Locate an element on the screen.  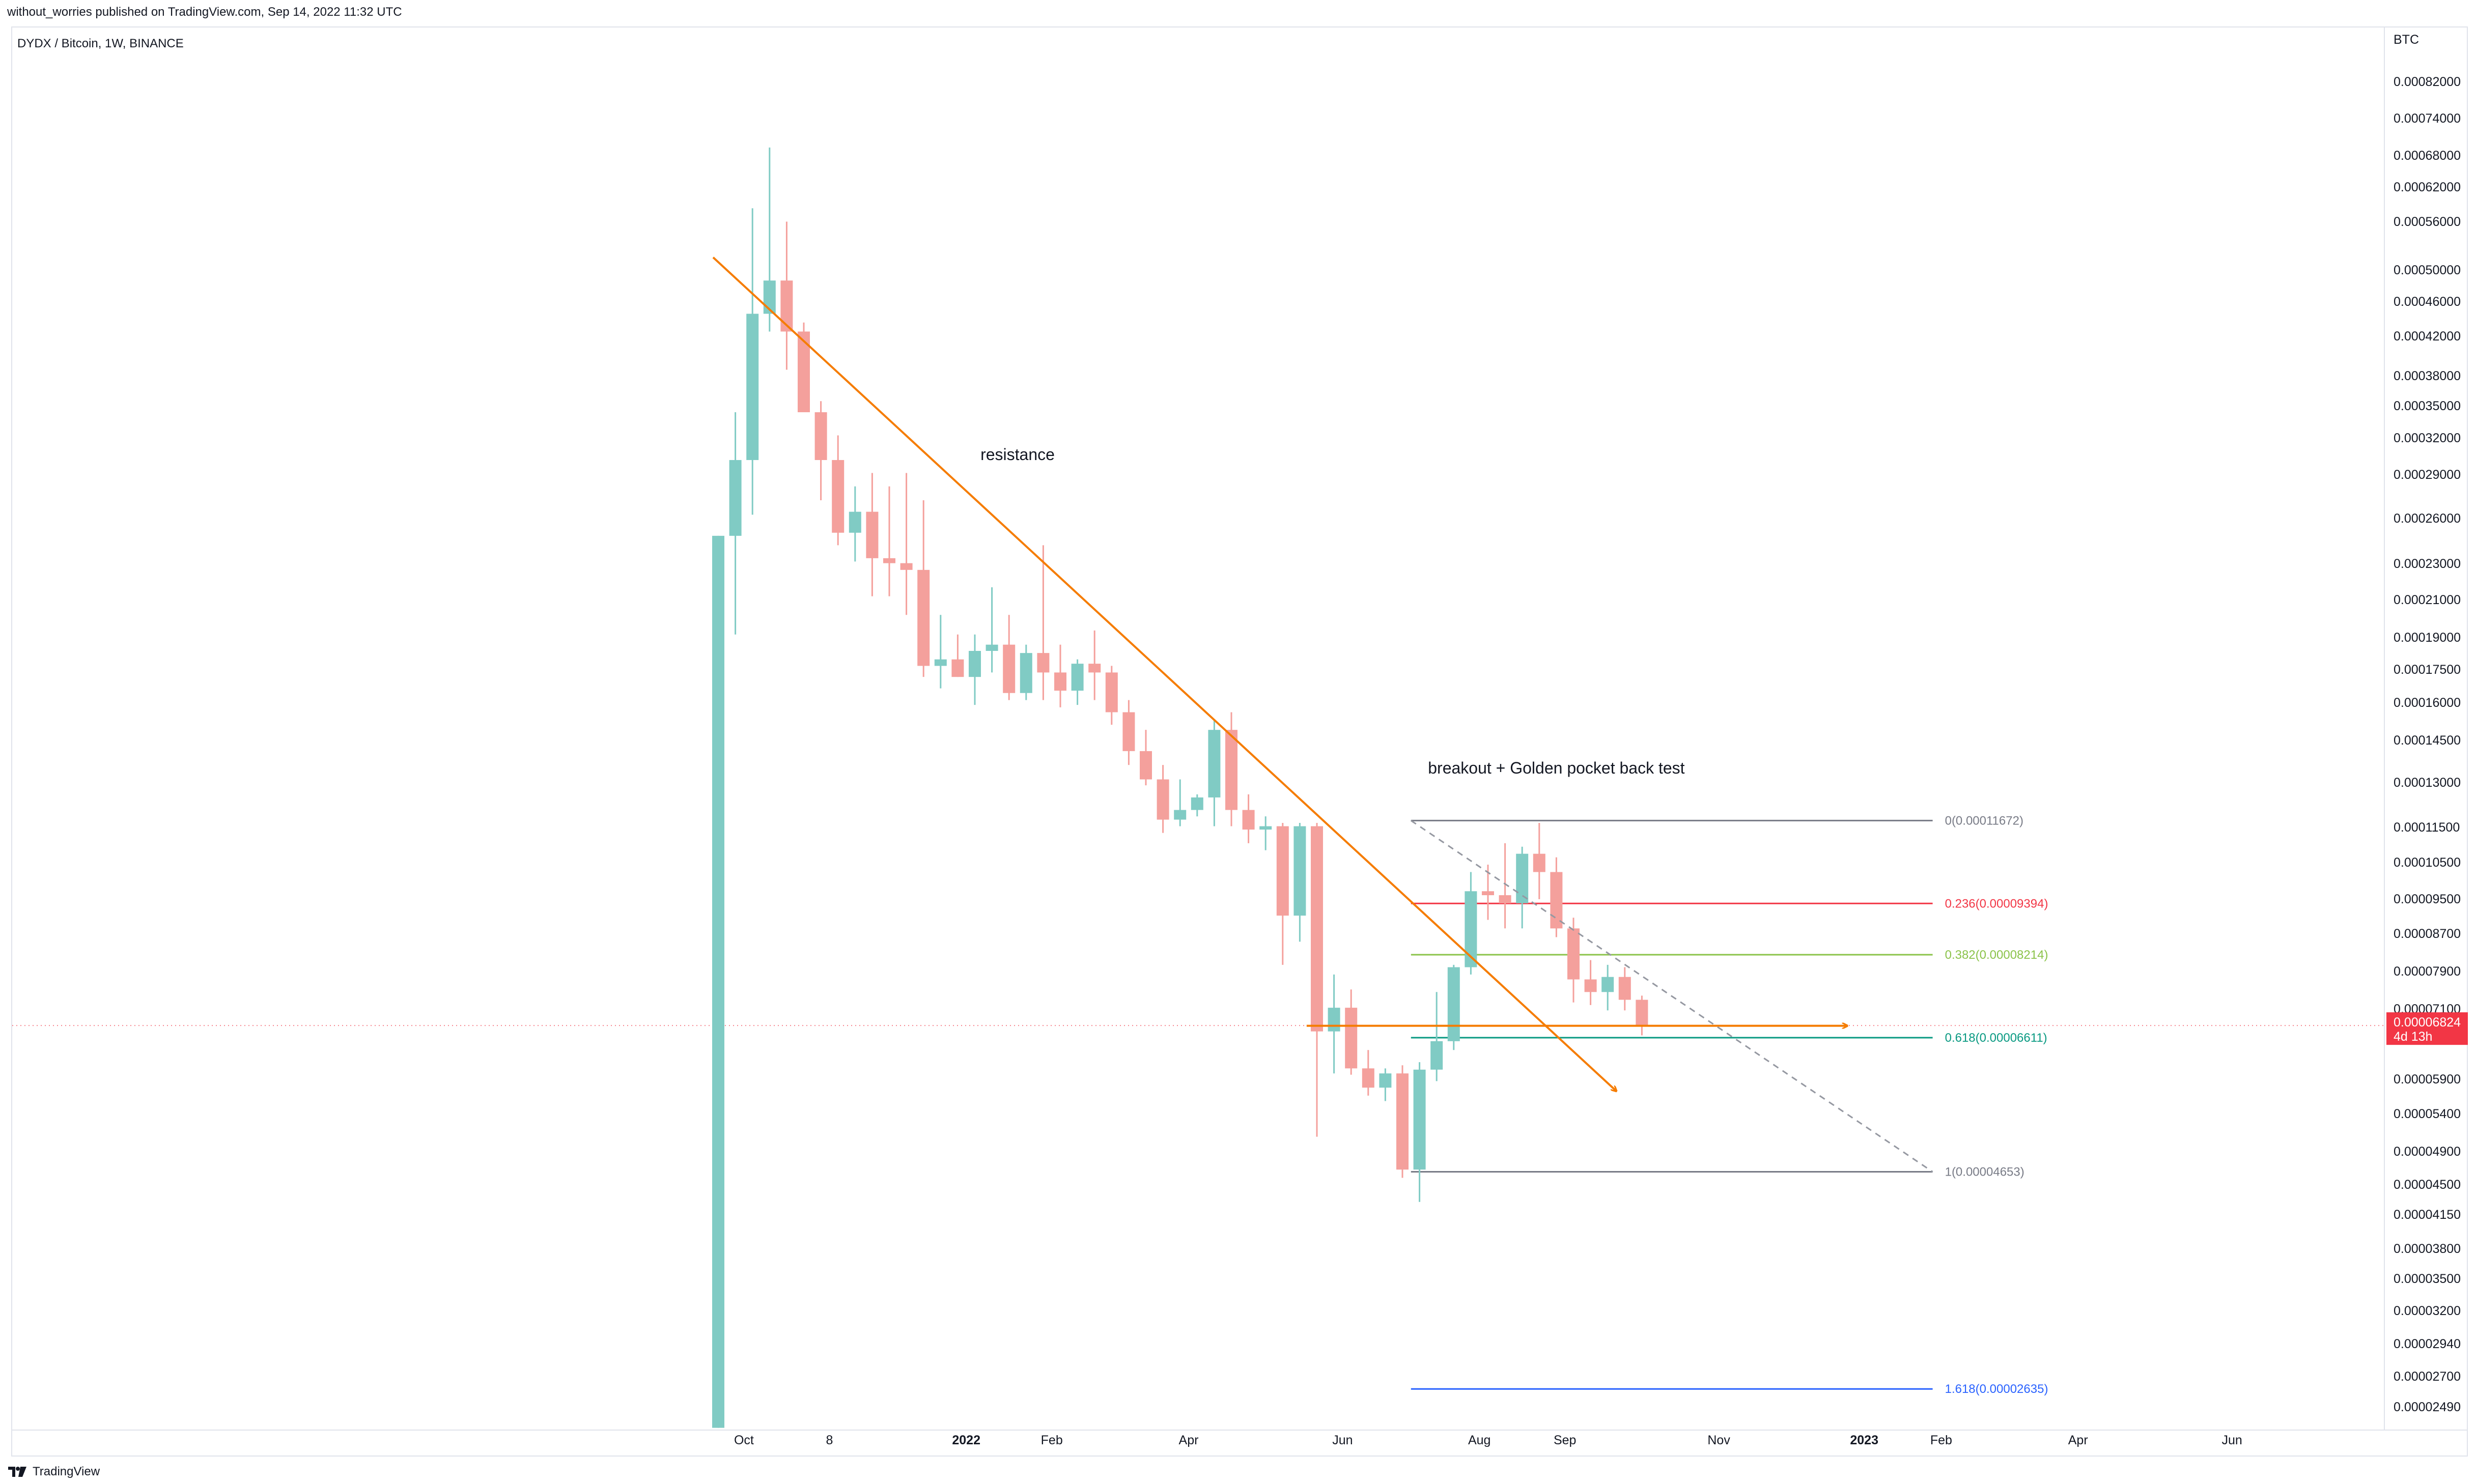
x-tick-label: Sep is located at coordinates (1565, 1440).